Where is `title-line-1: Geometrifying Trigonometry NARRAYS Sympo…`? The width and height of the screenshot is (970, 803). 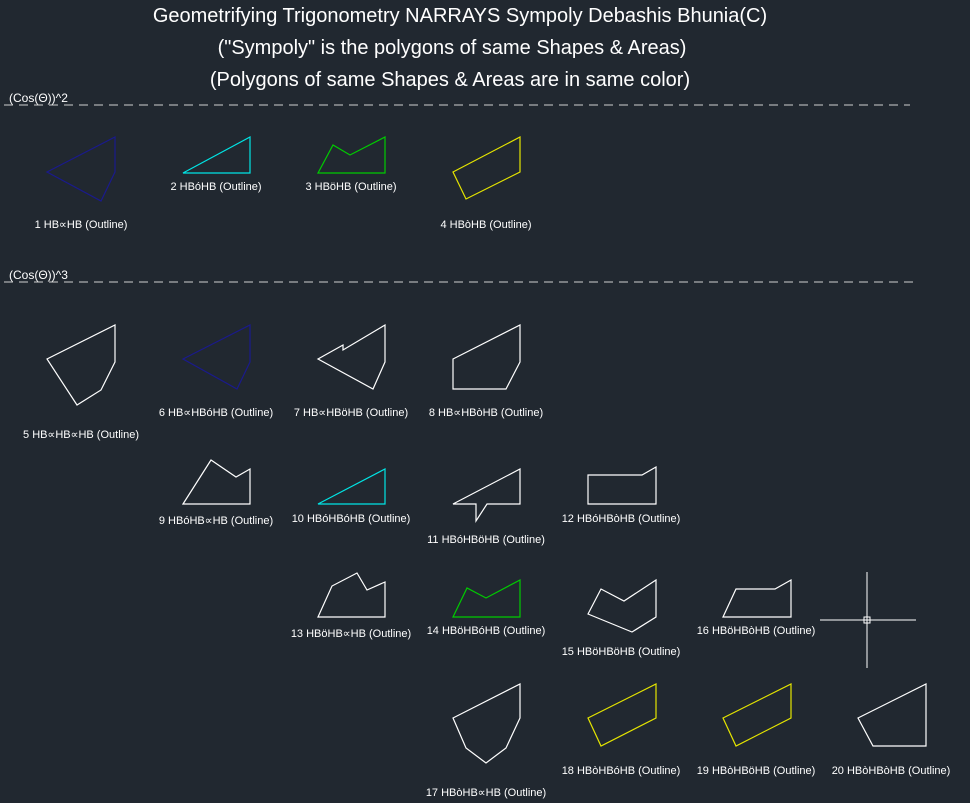 title-line-1: Geometrifying Trigonometry NARRAYS Sympo… is located at coordinates (460, 16).